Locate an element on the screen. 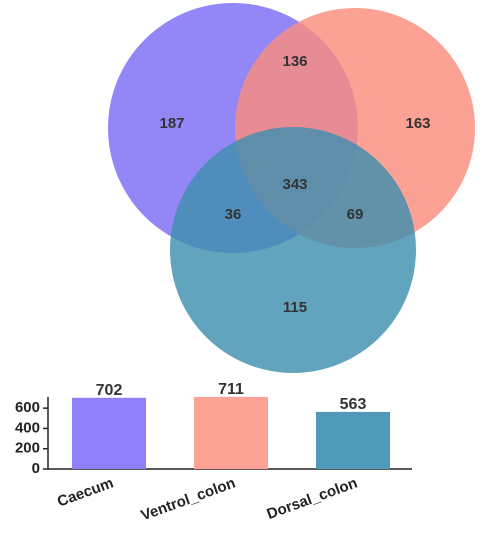 The height and width of the screenshot is (550, 485). bar-value-label: 702 is located at coordinates (109, 390).